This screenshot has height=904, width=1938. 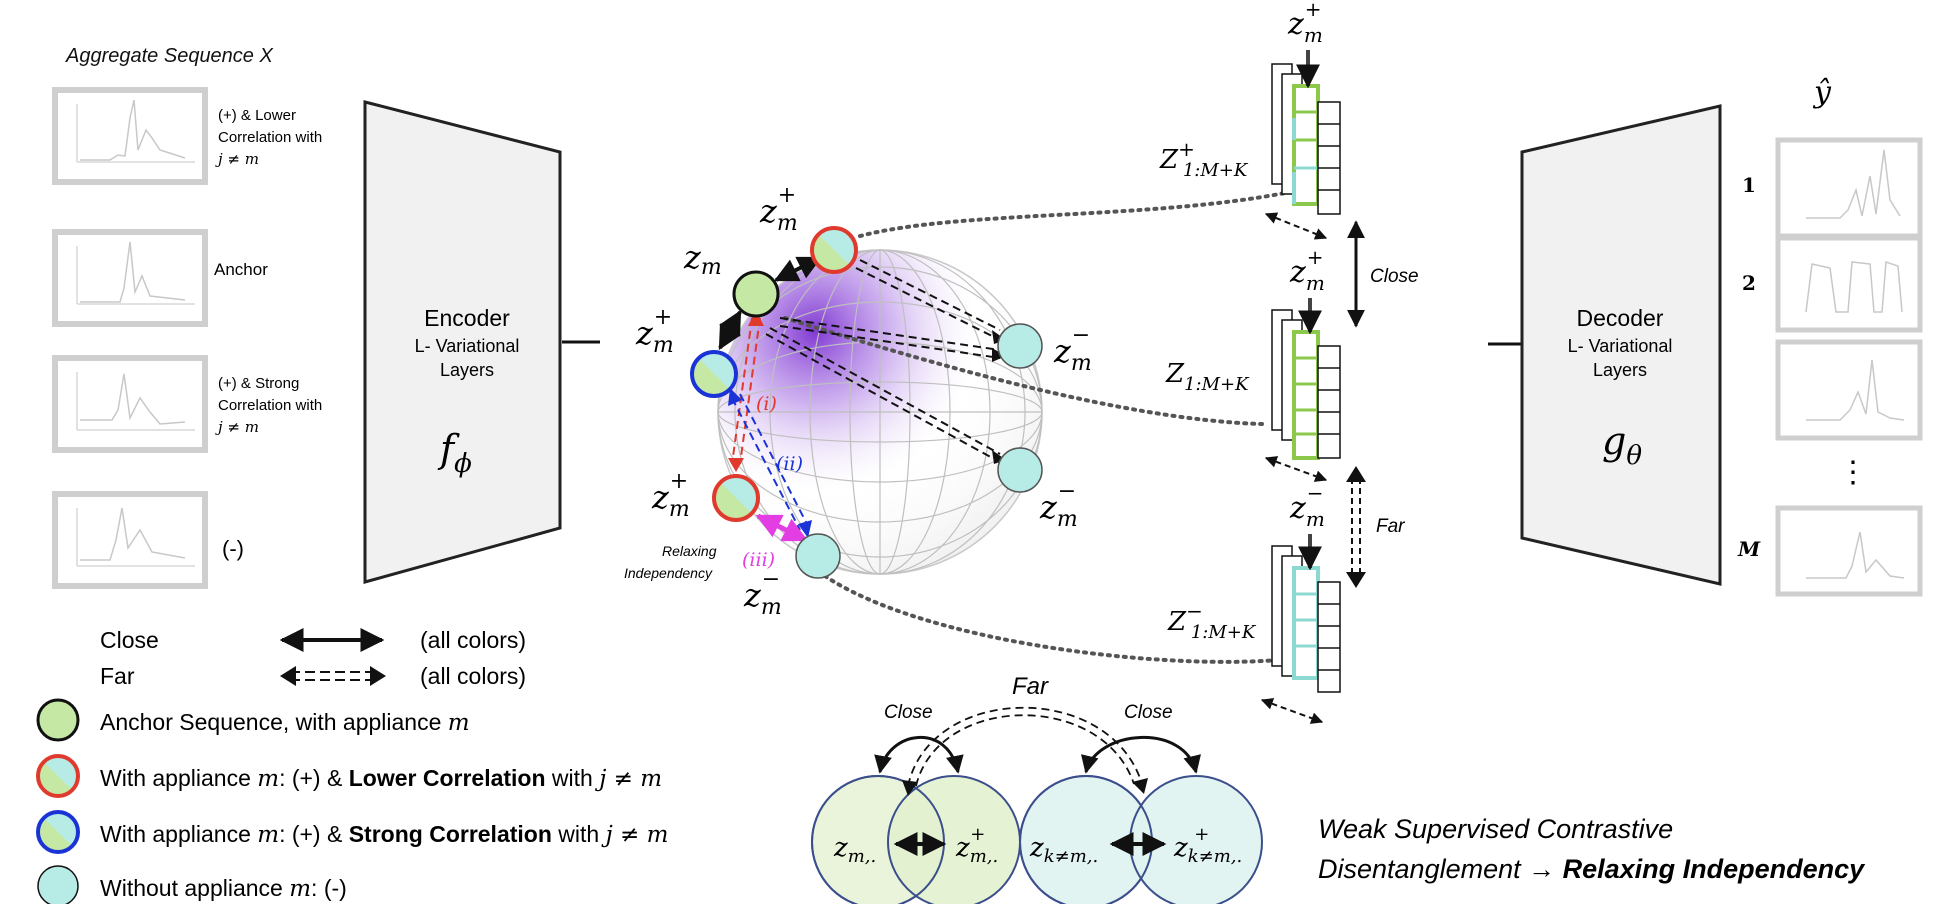 What do you see at coordinates (58, 832) in the screenshot?
I see `legend-strong-swatch` at bounding box center [58, 832].